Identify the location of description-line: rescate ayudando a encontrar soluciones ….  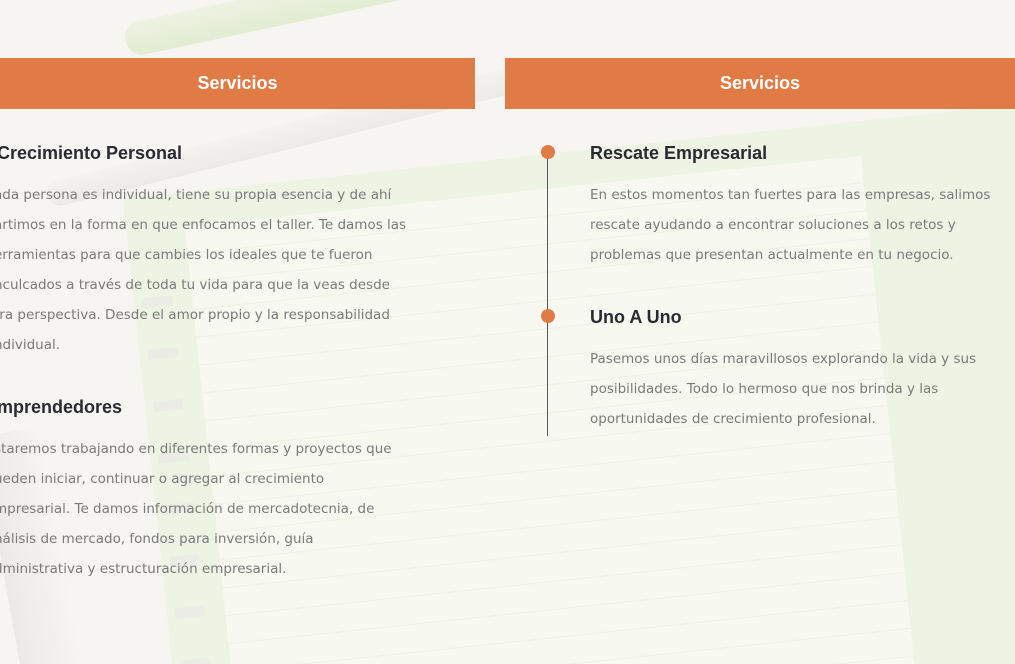
(773, 225).